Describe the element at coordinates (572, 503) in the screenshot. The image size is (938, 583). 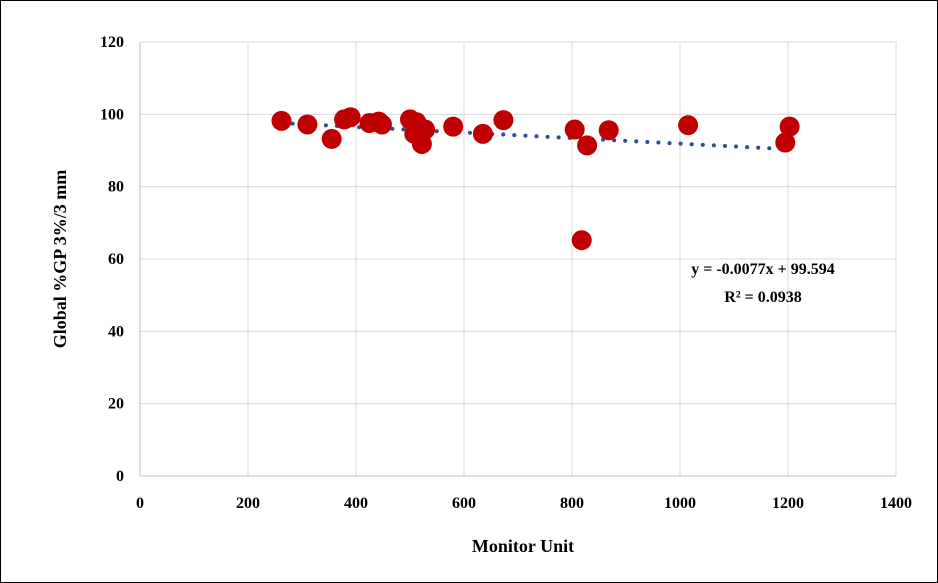
I see `x-tick-label: 800` at that location.